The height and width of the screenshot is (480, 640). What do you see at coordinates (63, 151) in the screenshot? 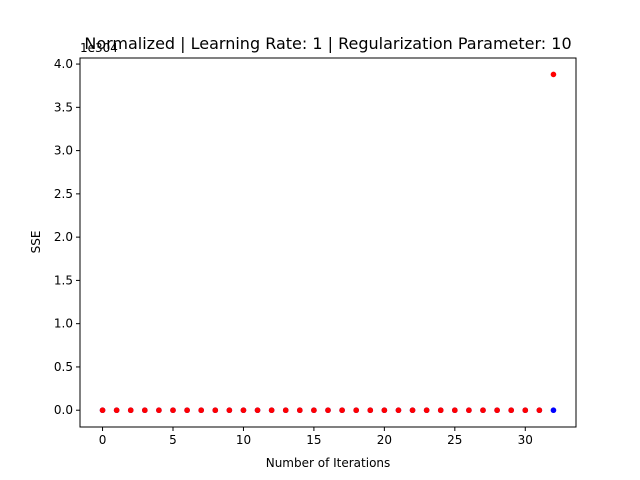
I see `y-tick-label: 3.0` at bounding box center [63, 151].